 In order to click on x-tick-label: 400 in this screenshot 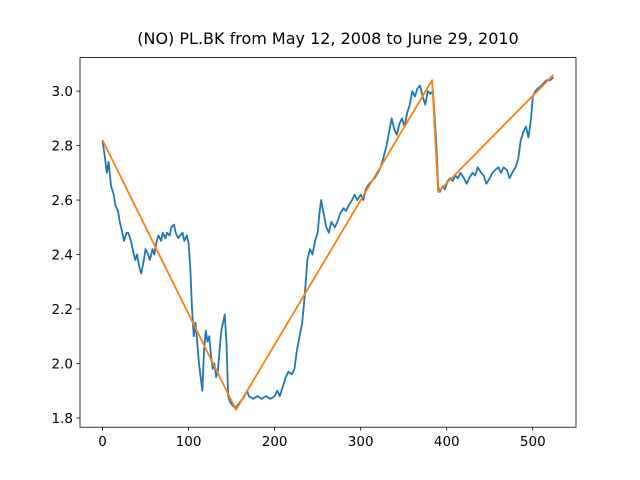, I will do `click(447, 442)`.